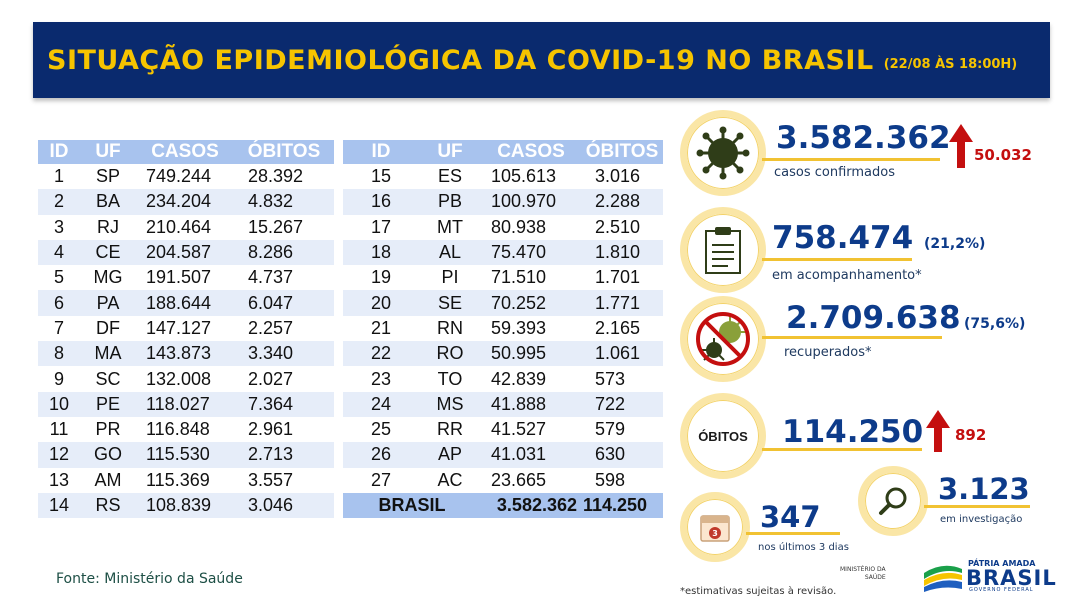  I want to click on total-label: BRASIL, so click(412, 505).